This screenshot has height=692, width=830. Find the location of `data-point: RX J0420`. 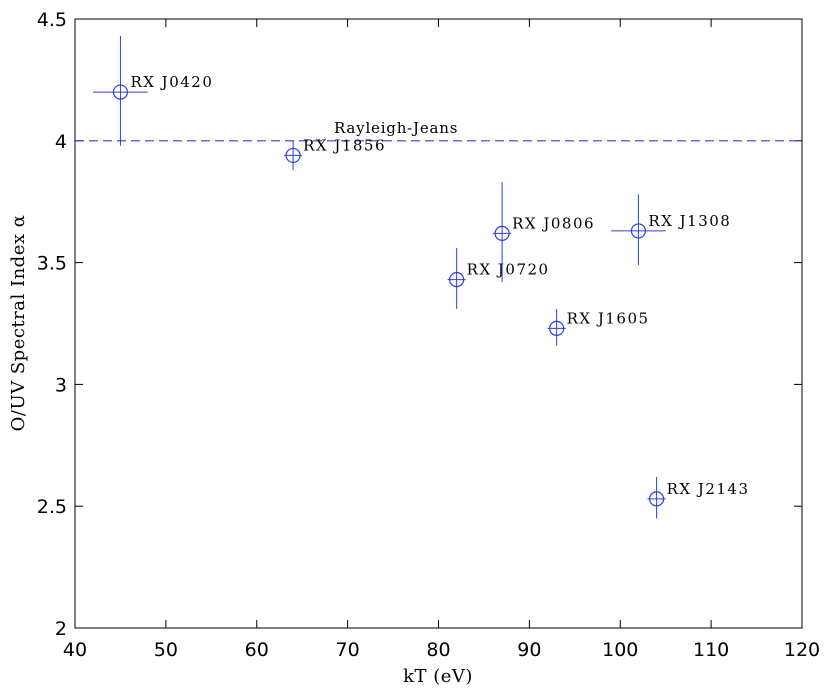

data-point: RX J0420 is located at coordinates (153, 91).